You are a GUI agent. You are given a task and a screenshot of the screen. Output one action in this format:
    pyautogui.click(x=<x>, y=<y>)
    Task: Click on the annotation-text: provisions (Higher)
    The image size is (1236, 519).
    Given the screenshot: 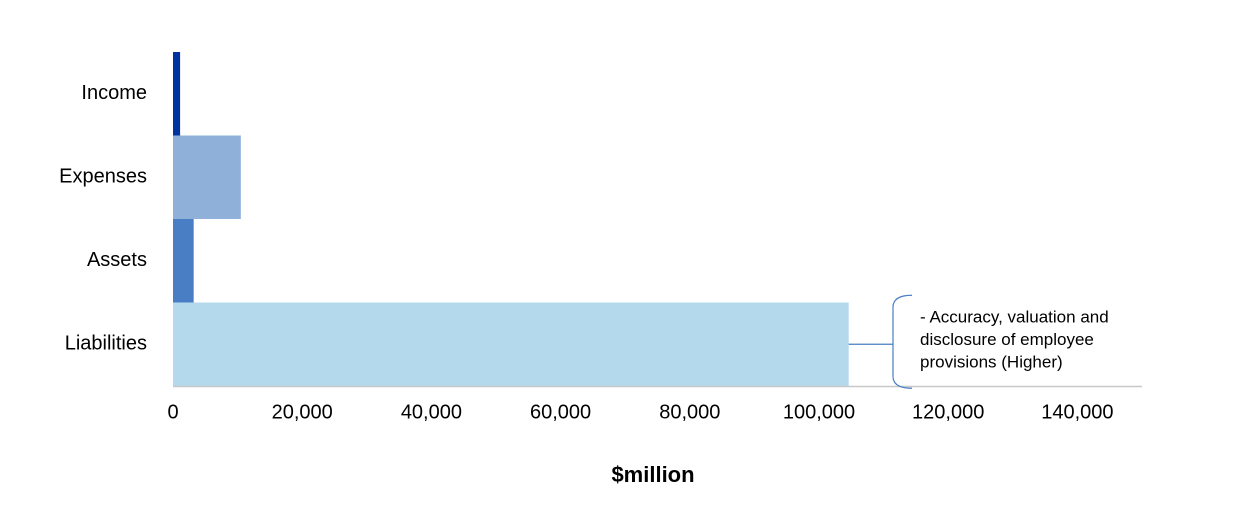 What is the action you would take?
    pyautogui.click(x=991, y=362)
    